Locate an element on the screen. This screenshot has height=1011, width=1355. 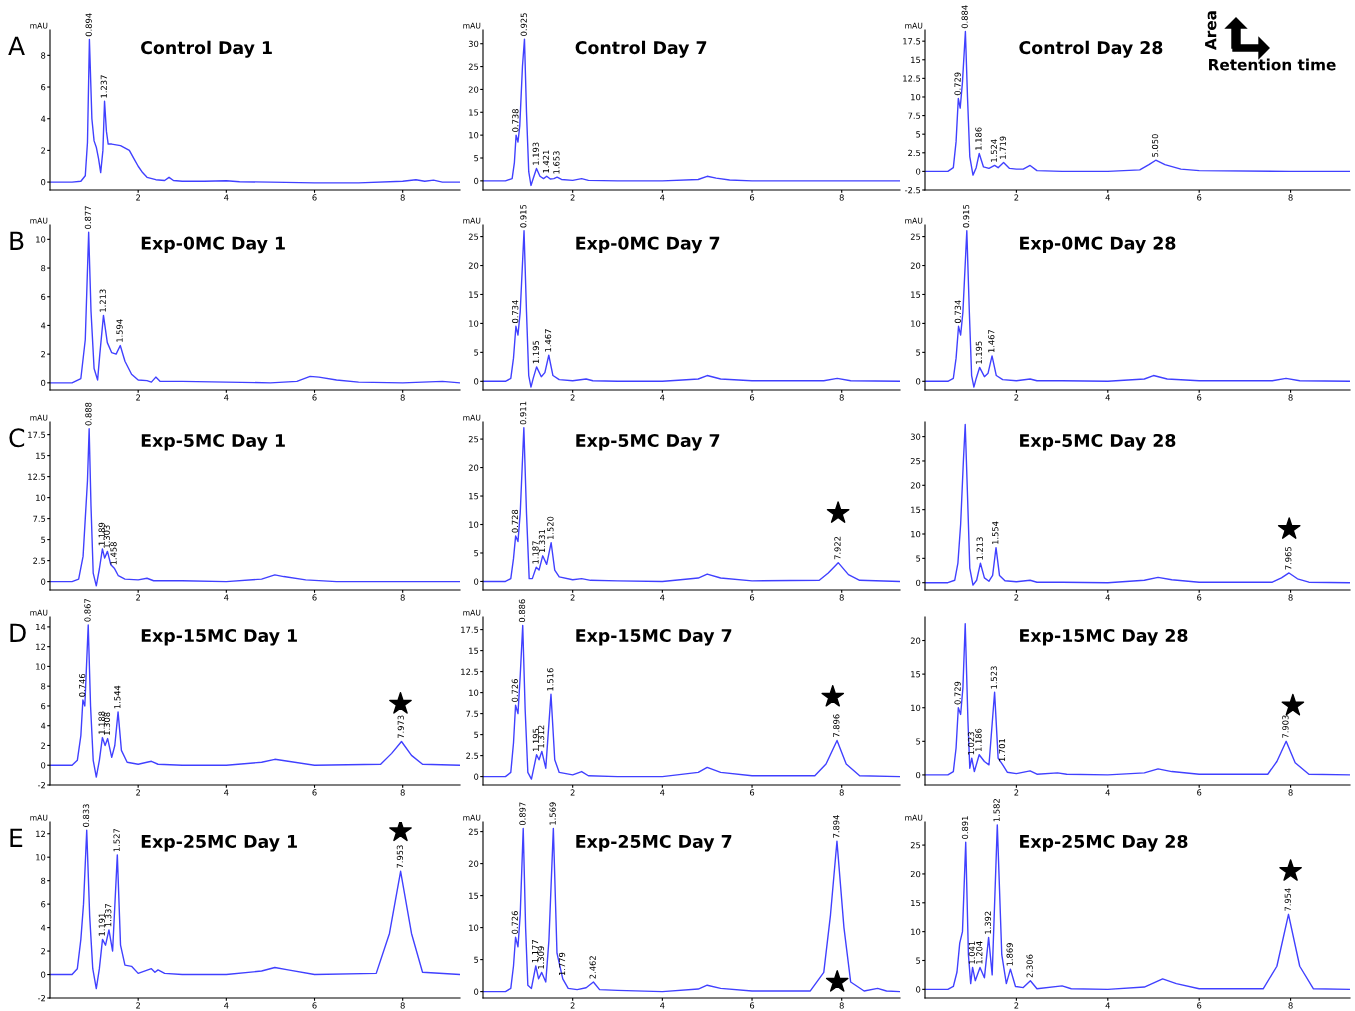
annotation: 1.177 is located at coordinates (535, 951).